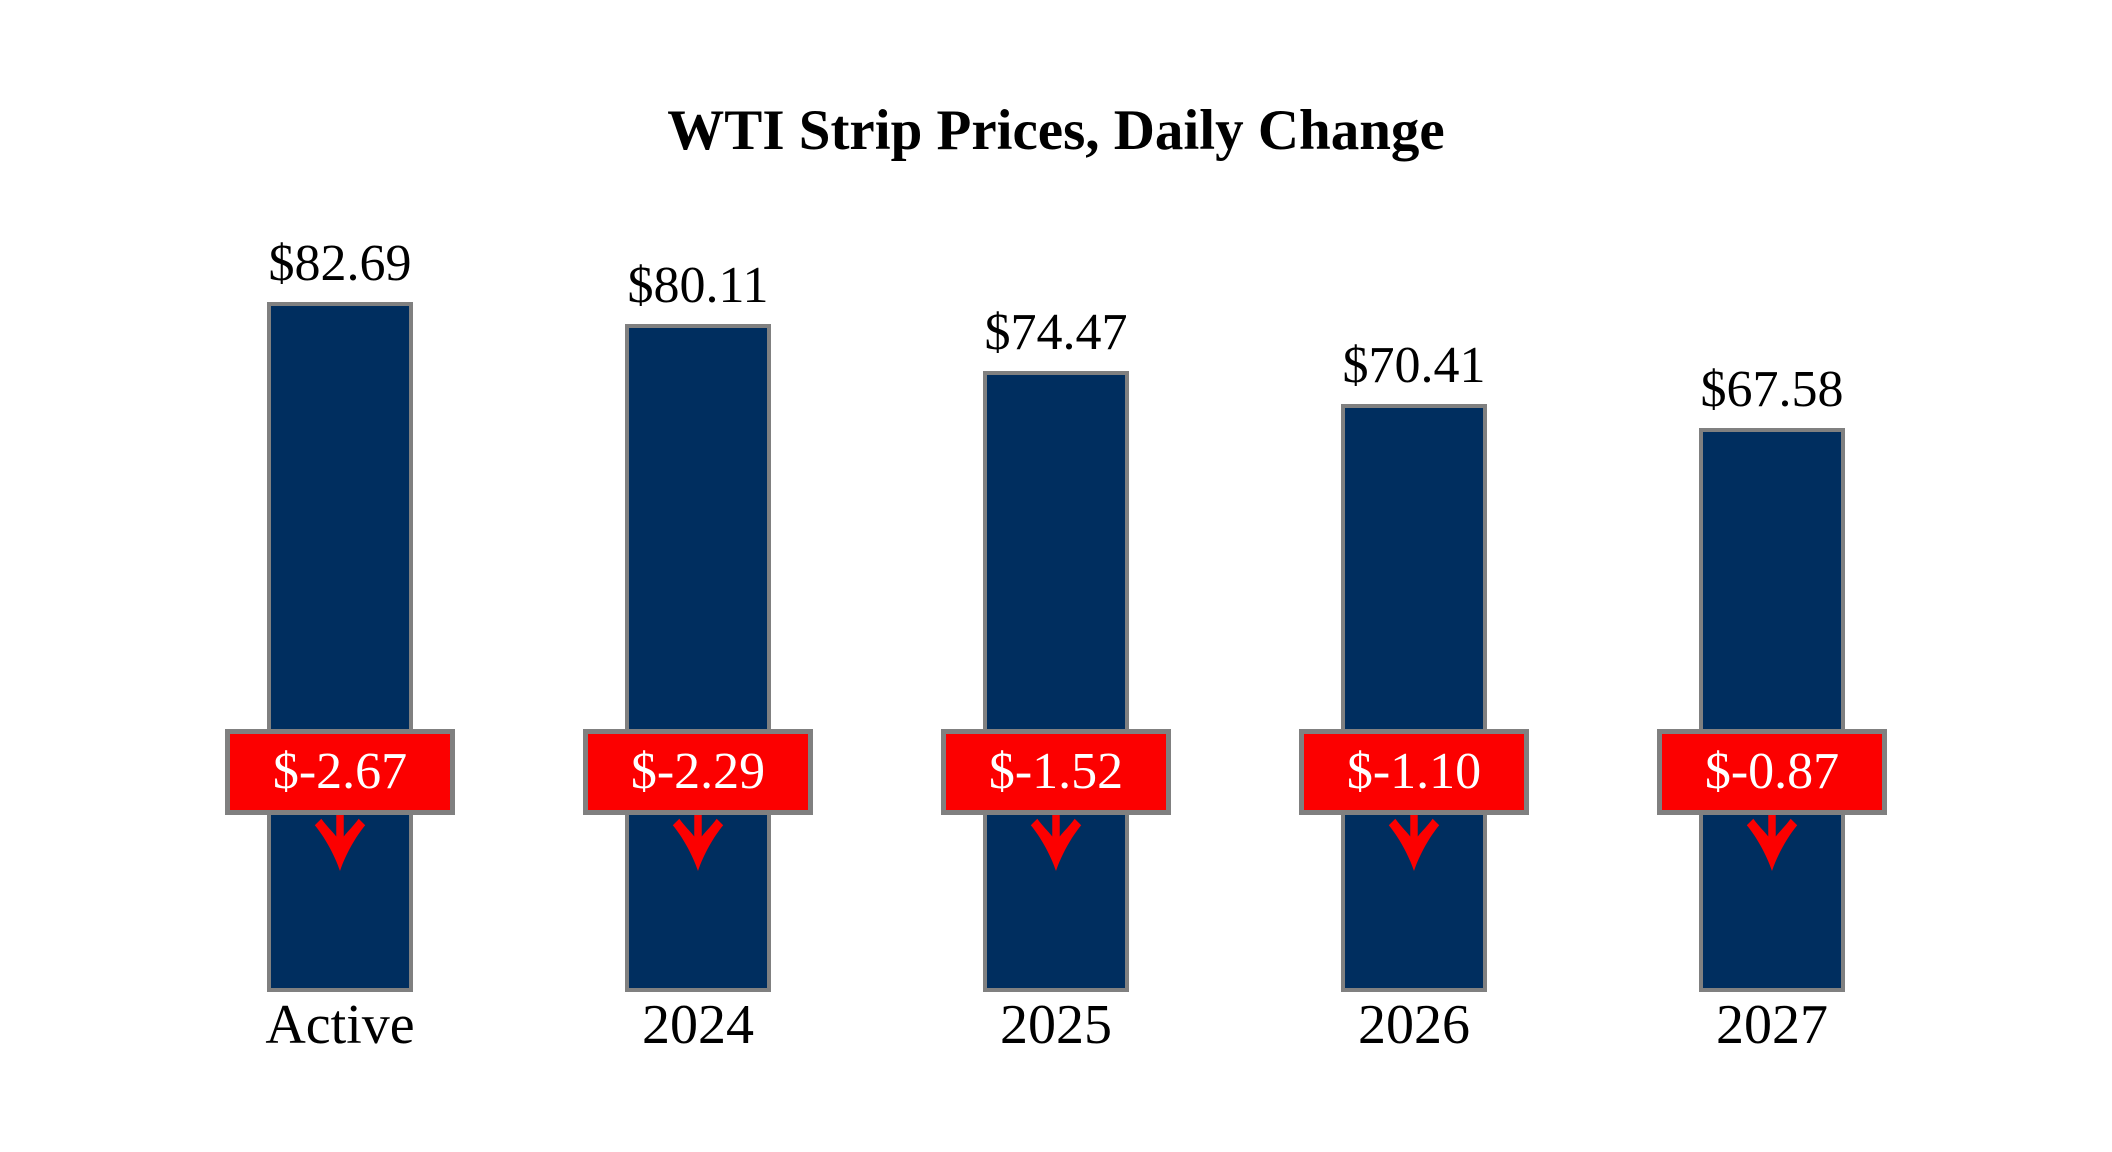  I want to click on bar-group-2027: $67.58 $-0.87 2027, so click(1772, 576).